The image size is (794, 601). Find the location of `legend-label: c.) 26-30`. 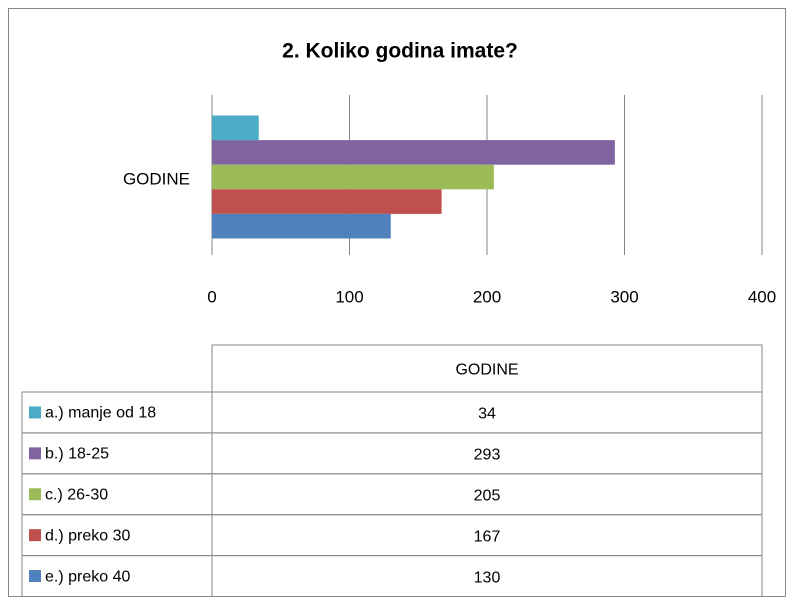

legend-label: c.) 26-30 is located at coordinates (76, 494).